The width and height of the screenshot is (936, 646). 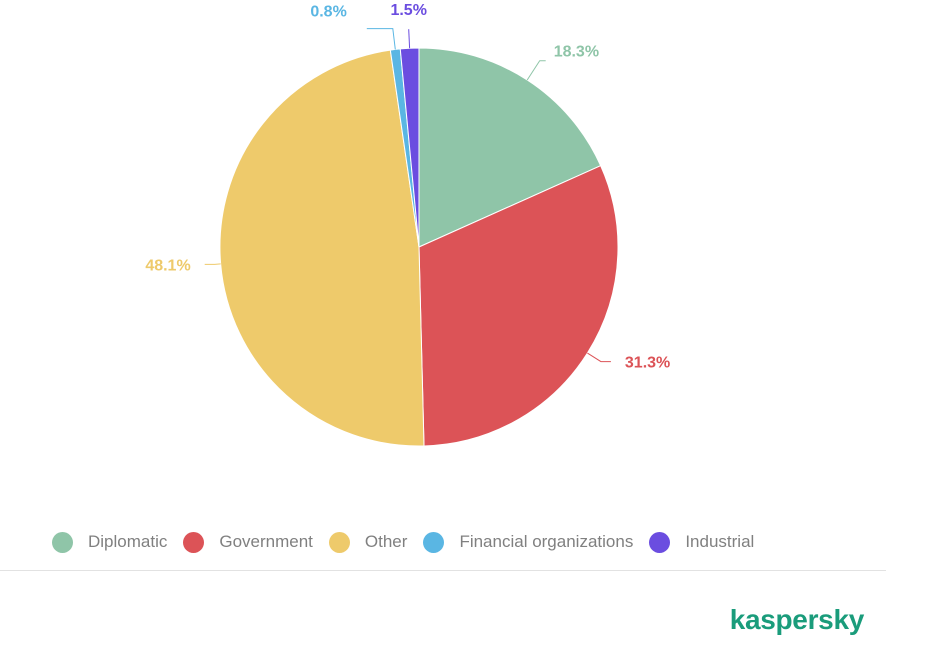 What do you see at coordinates (546, 541) in the screenshot?
I see `legend-label: Financial organizations` at bounding box center [546, 541].